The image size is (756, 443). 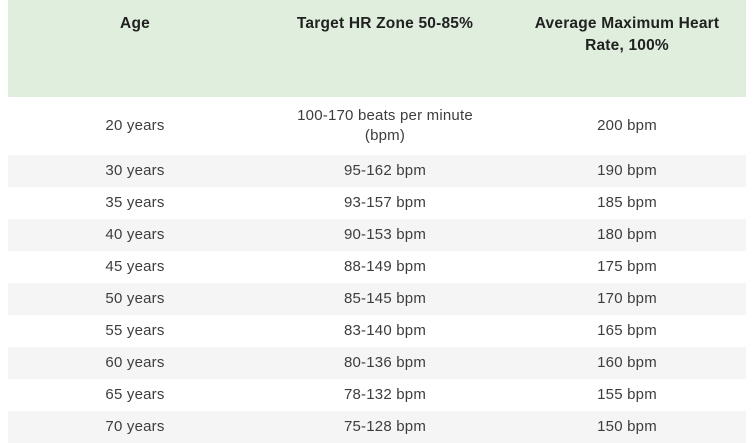 I want to click on table-cell-target-zone: 83-140 bpm, so click(x=385, y=330).